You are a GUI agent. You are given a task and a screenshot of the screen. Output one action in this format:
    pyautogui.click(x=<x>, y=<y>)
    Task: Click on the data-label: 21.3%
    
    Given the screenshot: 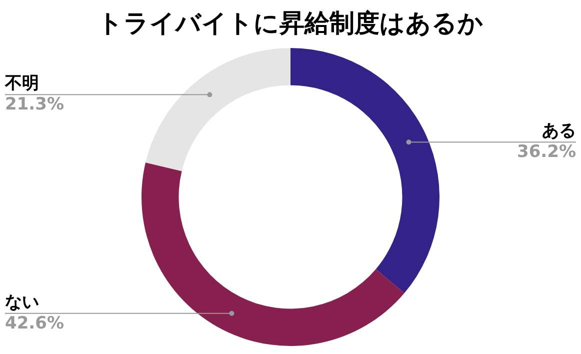 What is the action you would take?
    pyautogui.click(x=34, y=104)
    